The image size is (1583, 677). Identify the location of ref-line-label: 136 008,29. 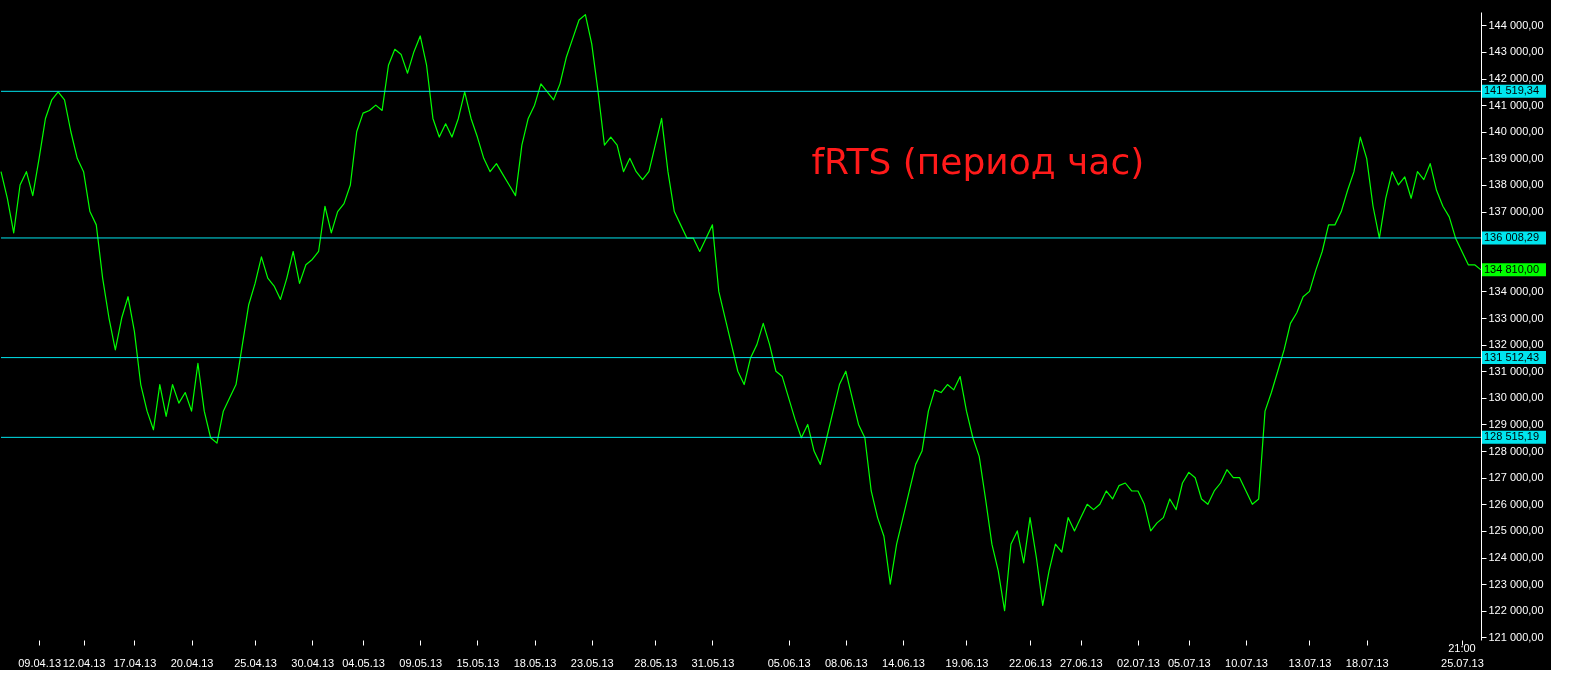
(1512, 236).